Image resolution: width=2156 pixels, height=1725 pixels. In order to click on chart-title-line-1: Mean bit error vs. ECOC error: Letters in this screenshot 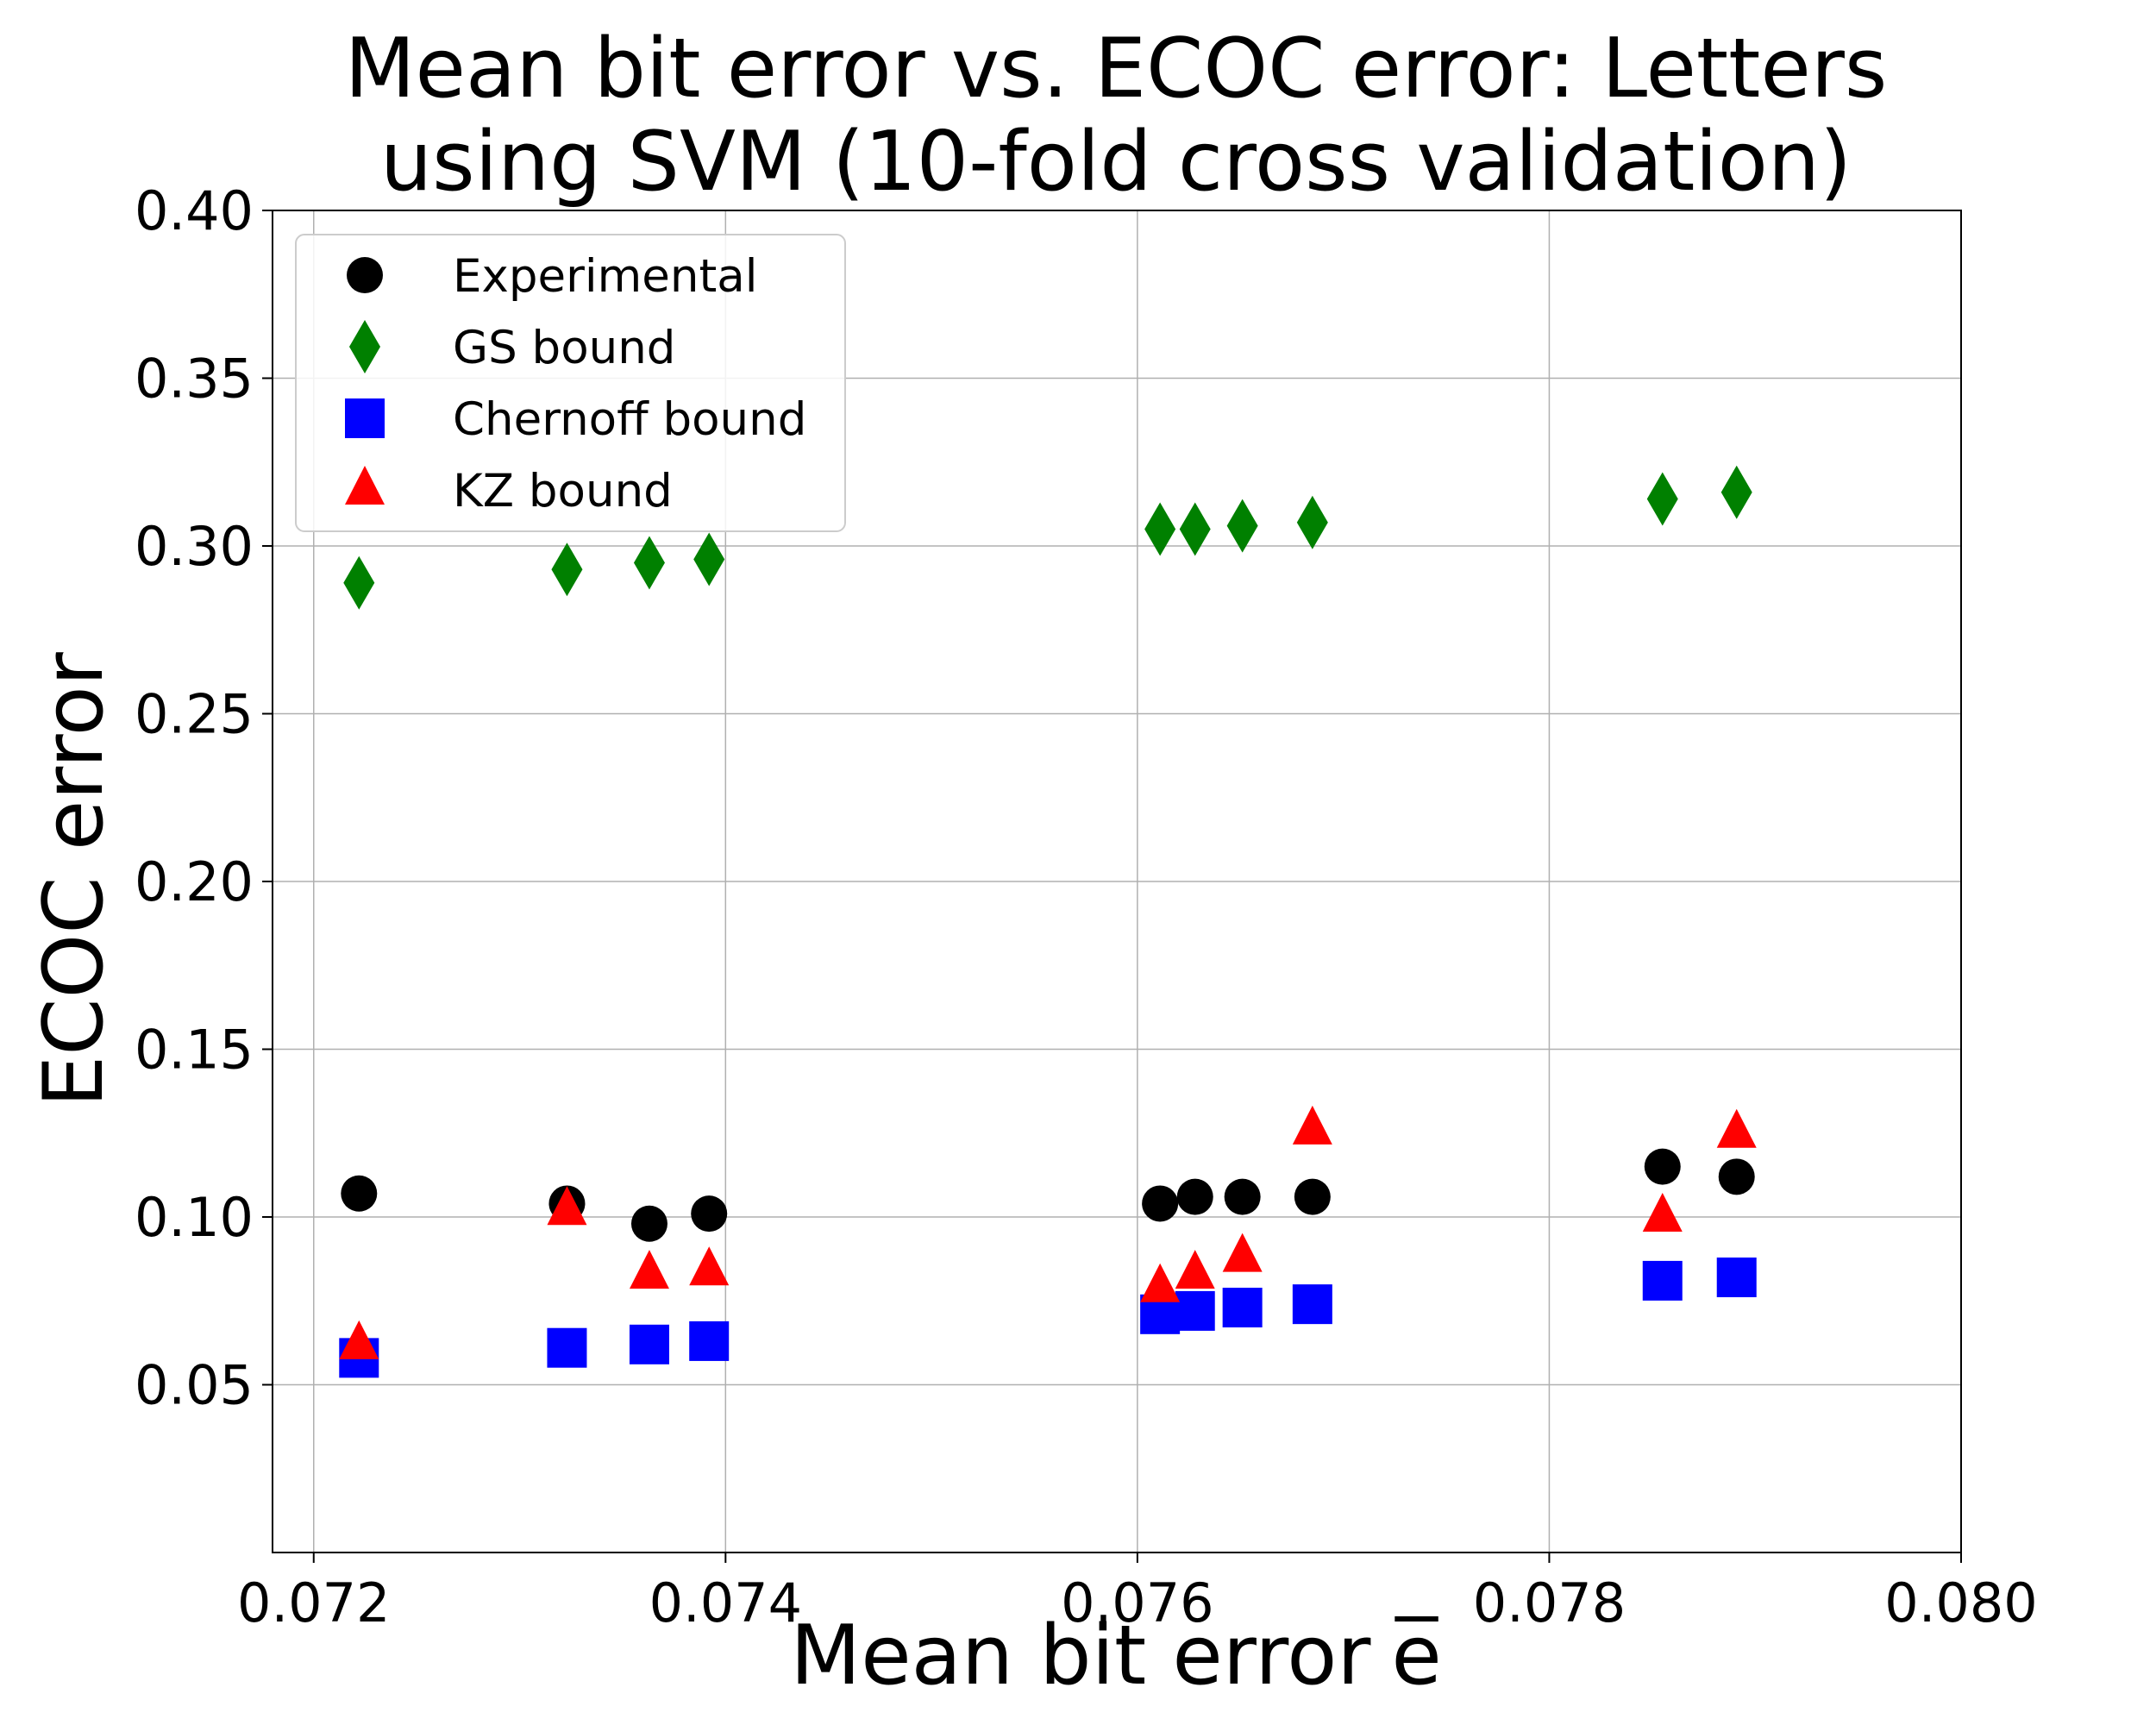, I will do `click(1116, 69)`.